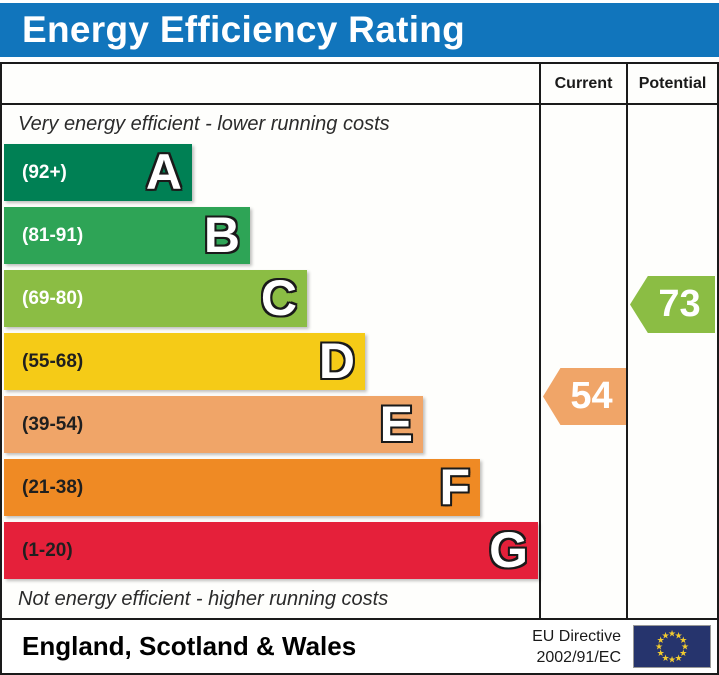 This screenshot has height=675, width=719. What do you see at coordinates (47, 550) in the screenshot?
I see `band-range-g: (1-20)` at bounding box center [47, 550].